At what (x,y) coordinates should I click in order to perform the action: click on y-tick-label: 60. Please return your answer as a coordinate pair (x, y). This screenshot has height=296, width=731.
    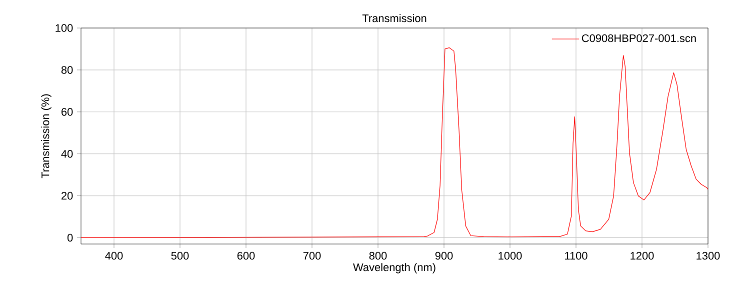
    Looking at the image, I should click on (67, 112).